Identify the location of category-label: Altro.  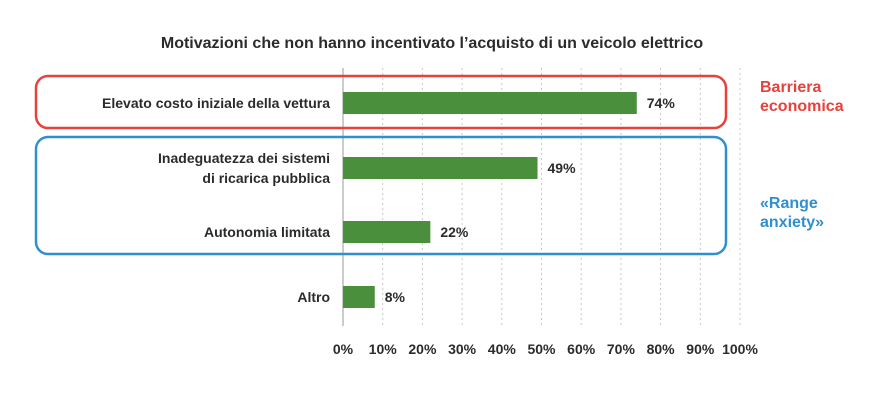
(313, 297).